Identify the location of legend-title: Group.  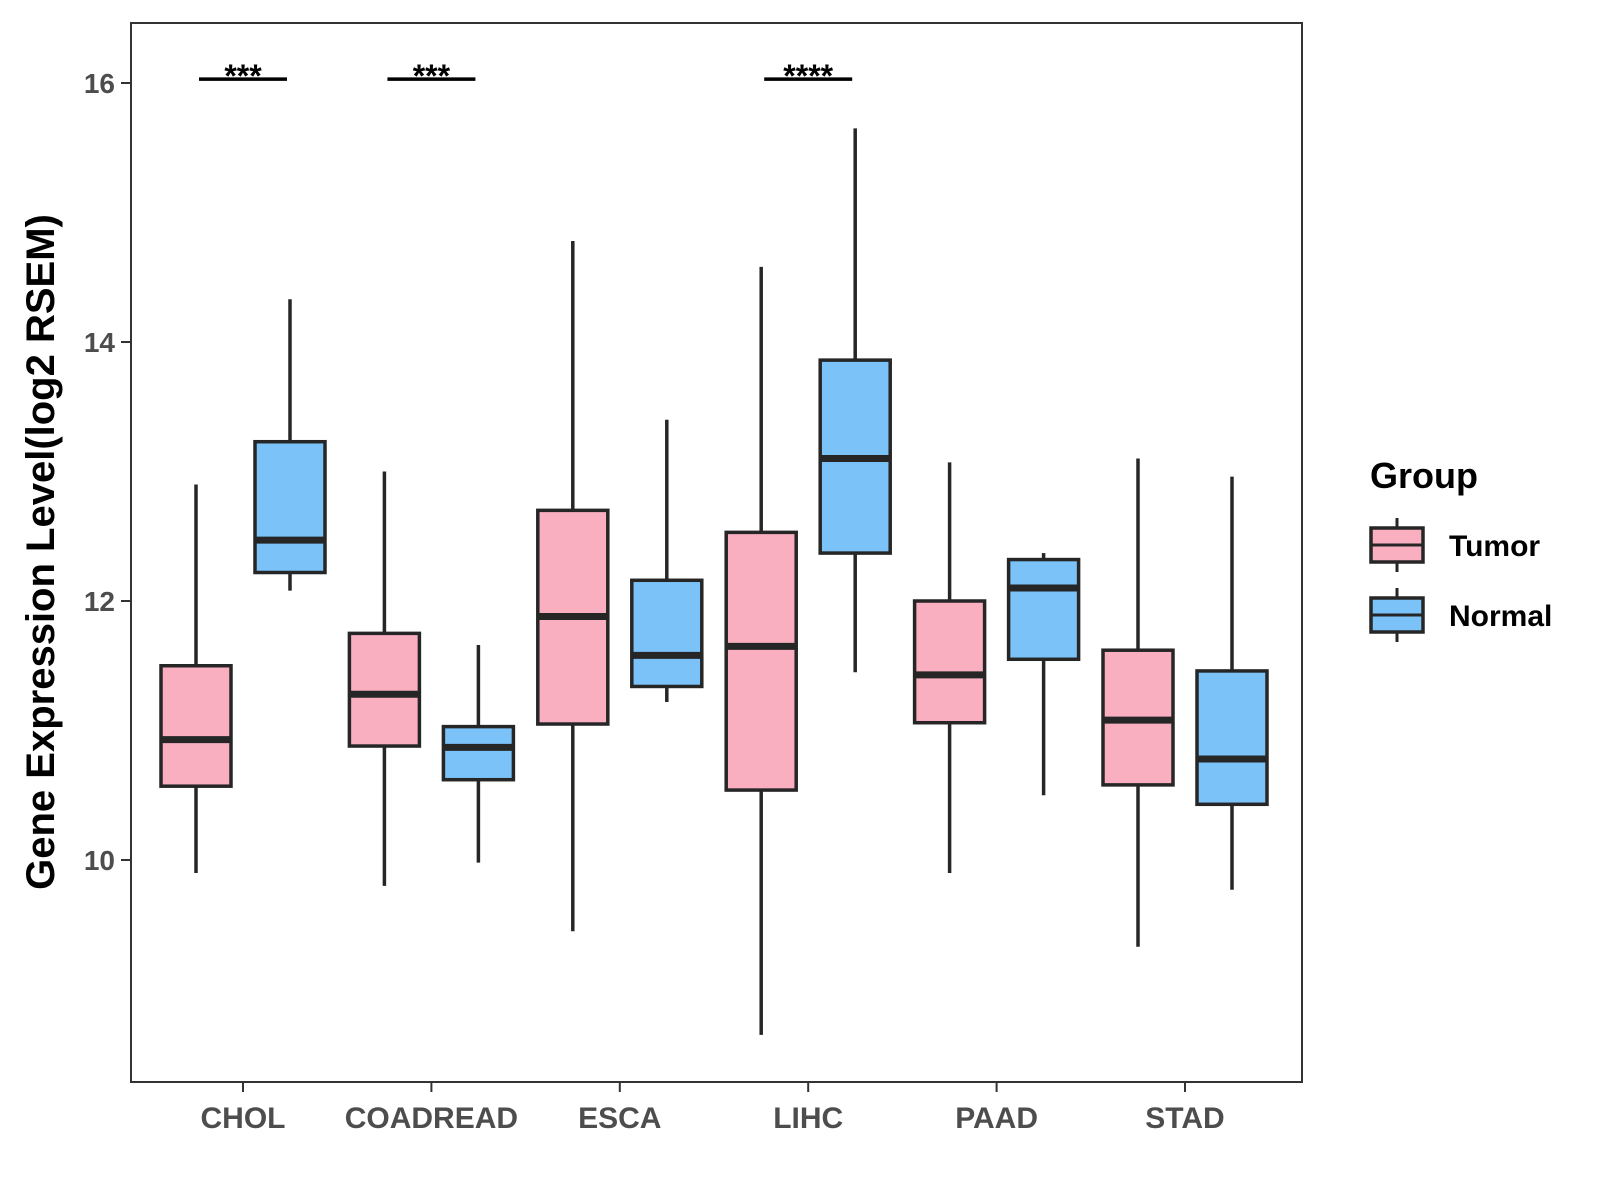
(1424, 475).